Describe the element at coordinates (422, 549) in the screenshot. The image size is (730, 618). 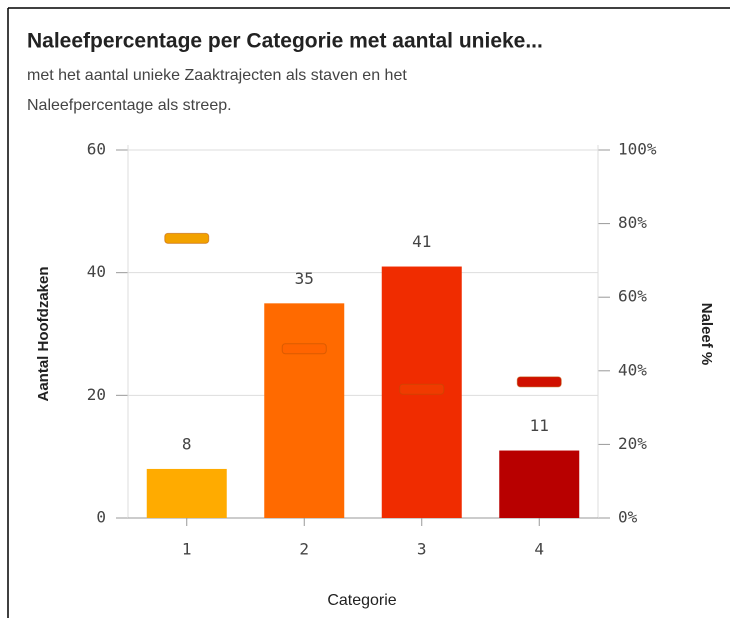
I see `x-tick-label: 3` at that location.